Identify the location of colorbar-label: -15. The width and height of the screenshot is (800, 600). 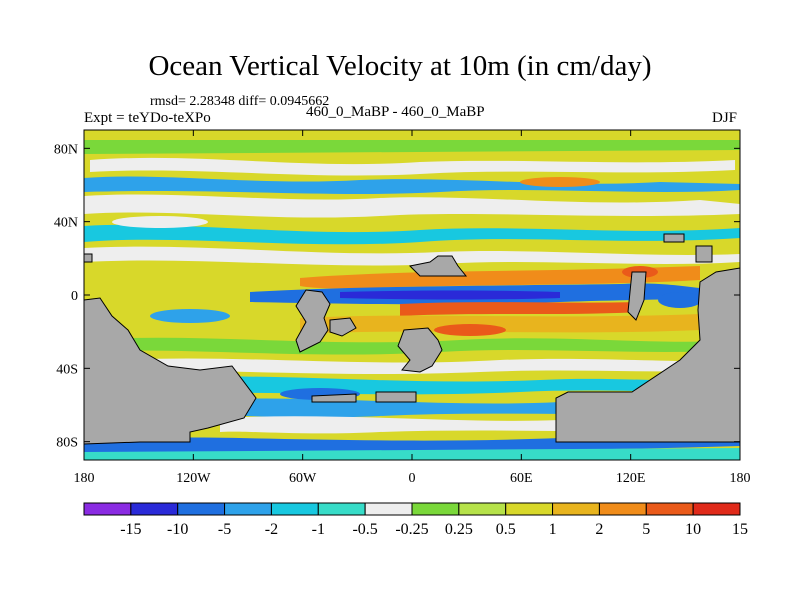
(130, 529).